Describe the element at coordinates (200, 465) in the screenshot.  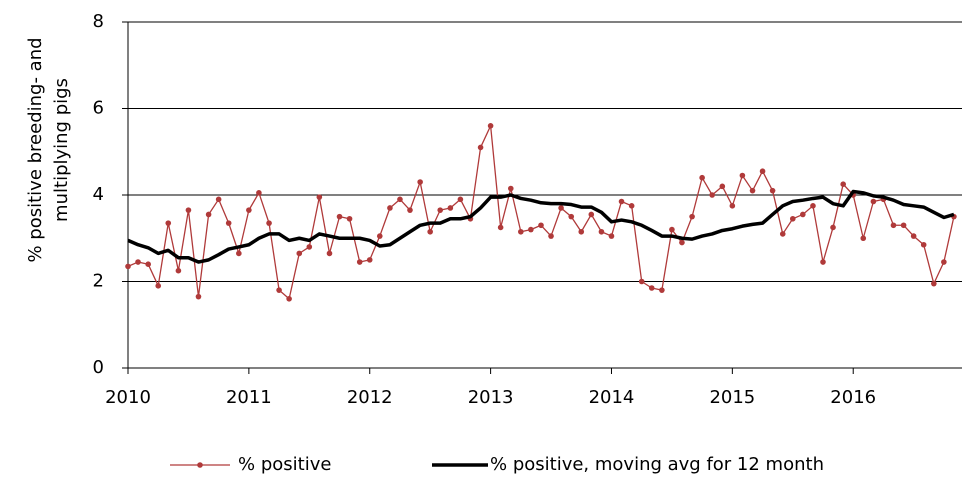
I see `legend-marker` at that location.